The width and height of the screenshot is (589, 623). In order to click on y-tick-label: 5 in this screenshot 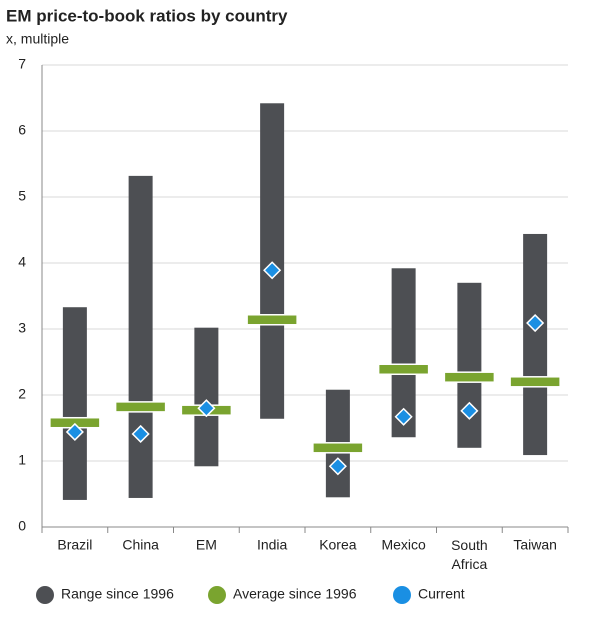, I will do `click(22, 196)`.